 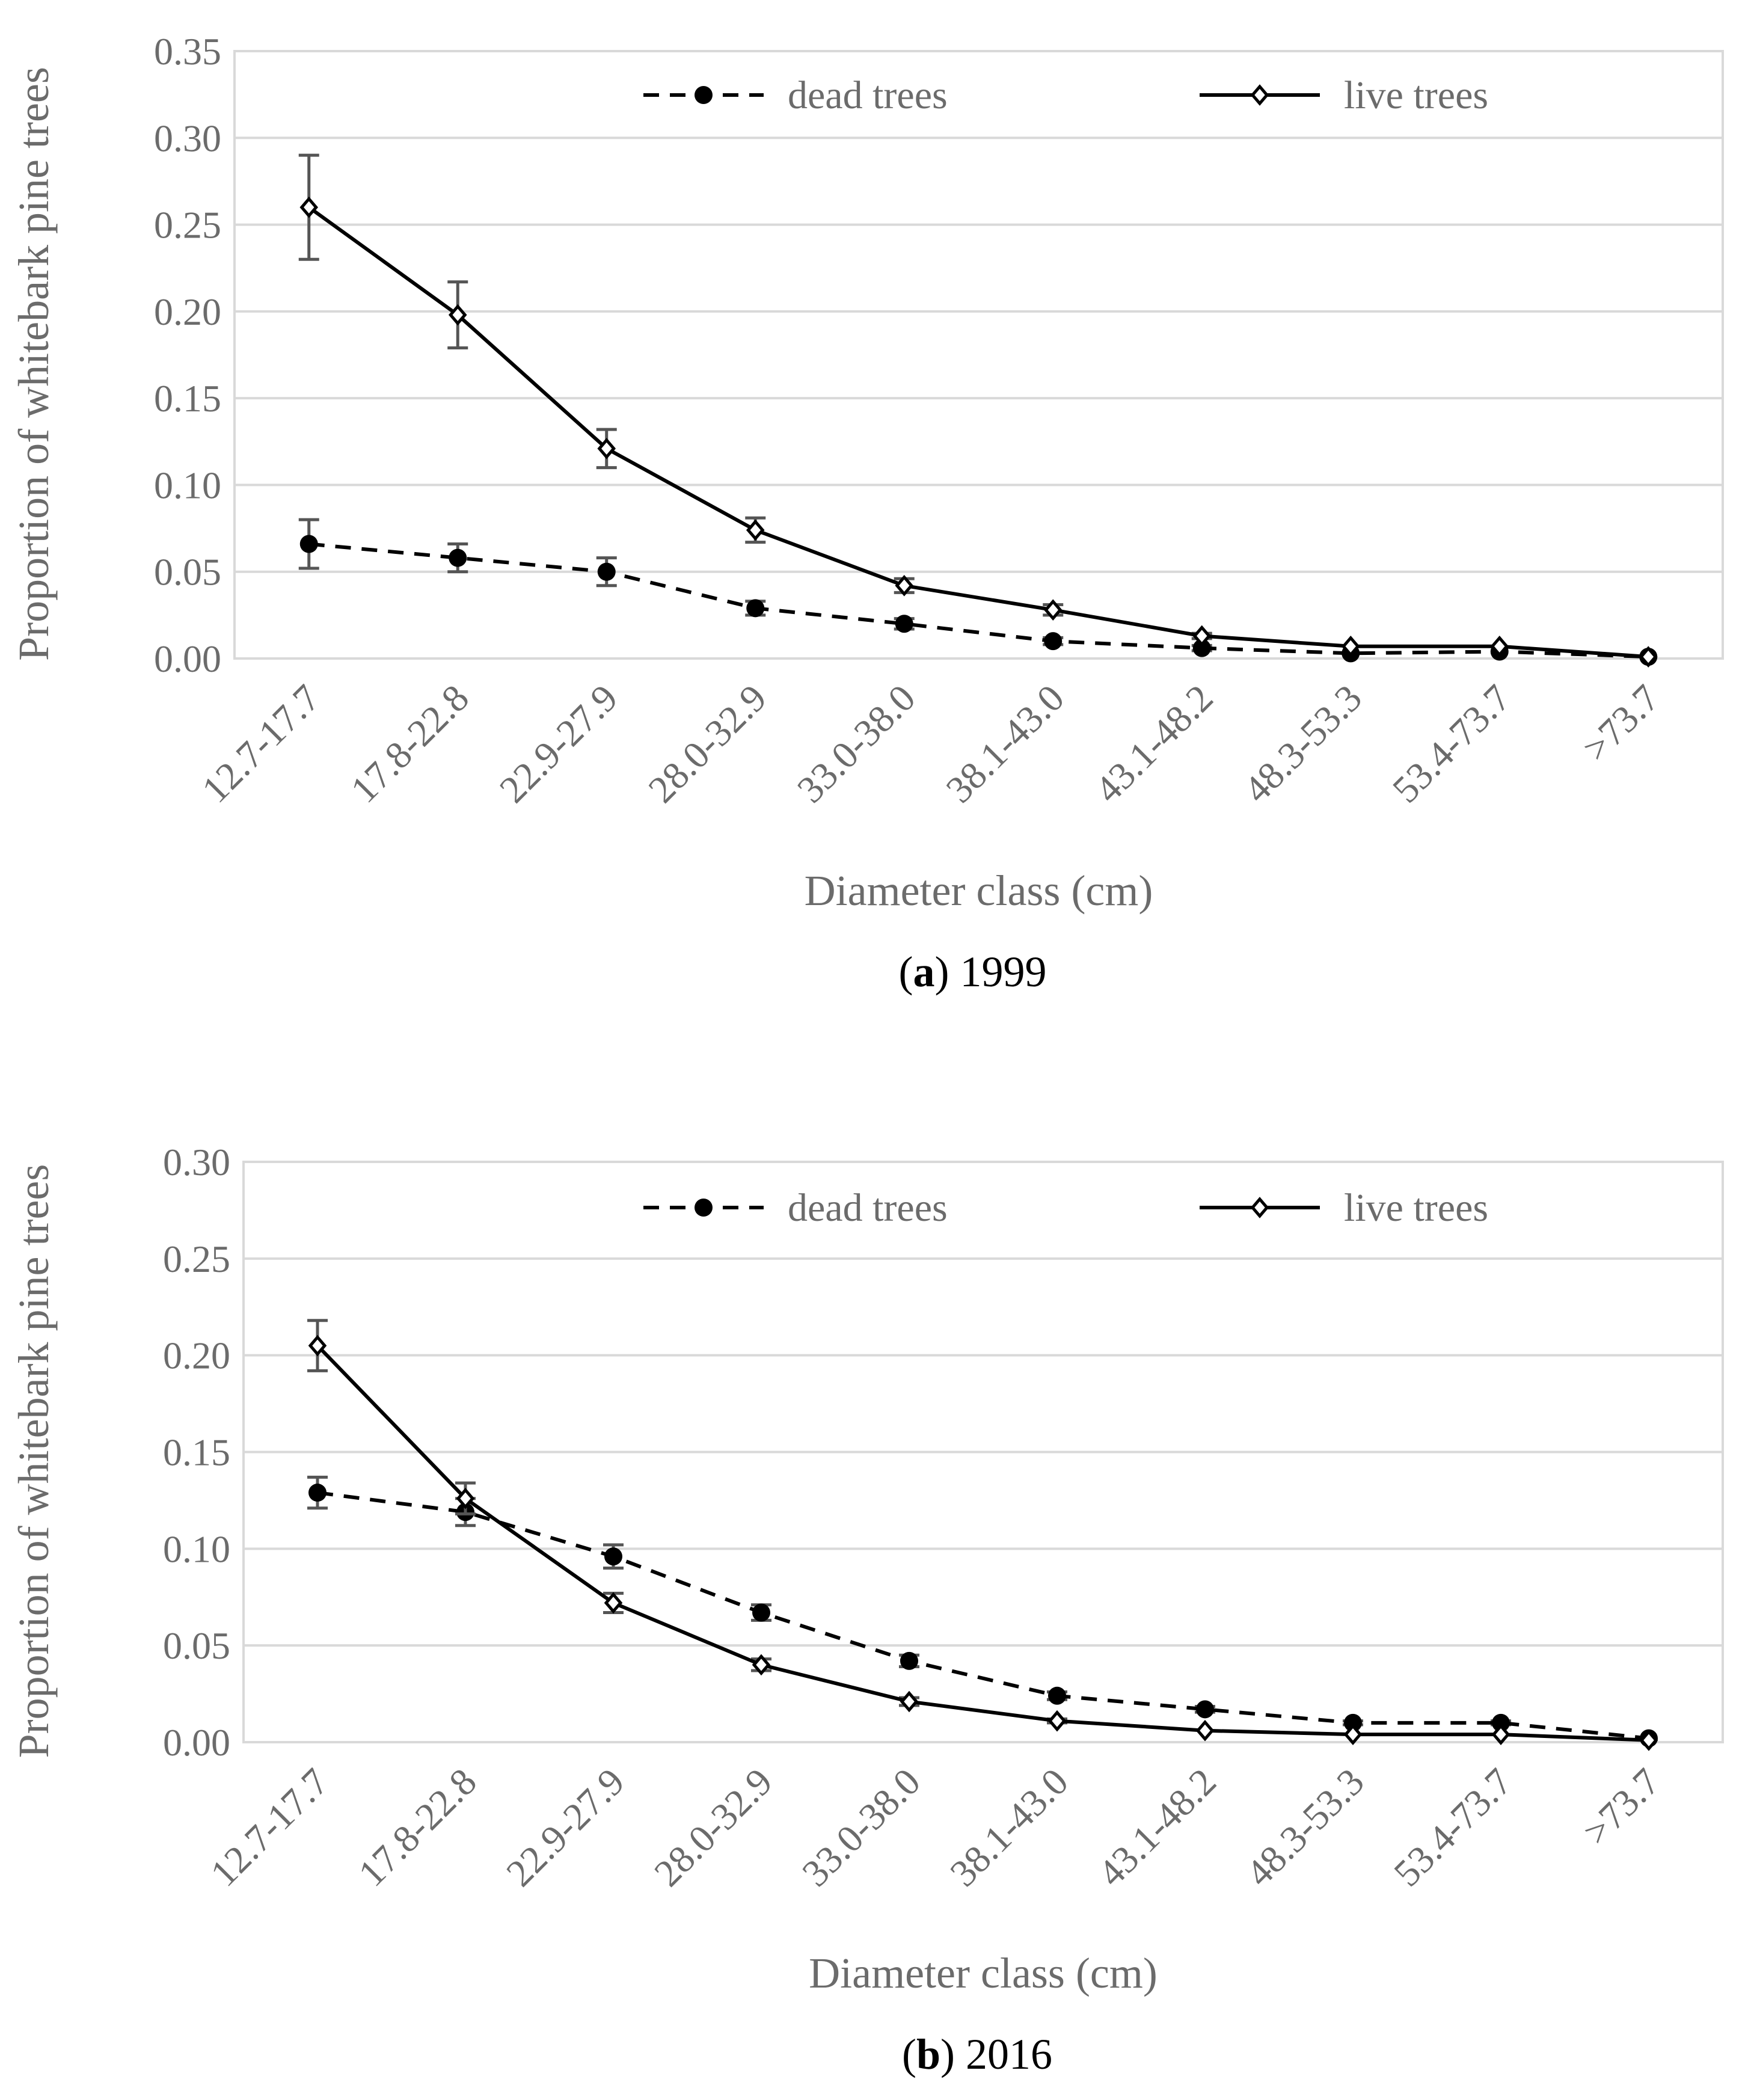 I want to click on x-tick-label: 22.9-27.9, so click(x=558, y=744).